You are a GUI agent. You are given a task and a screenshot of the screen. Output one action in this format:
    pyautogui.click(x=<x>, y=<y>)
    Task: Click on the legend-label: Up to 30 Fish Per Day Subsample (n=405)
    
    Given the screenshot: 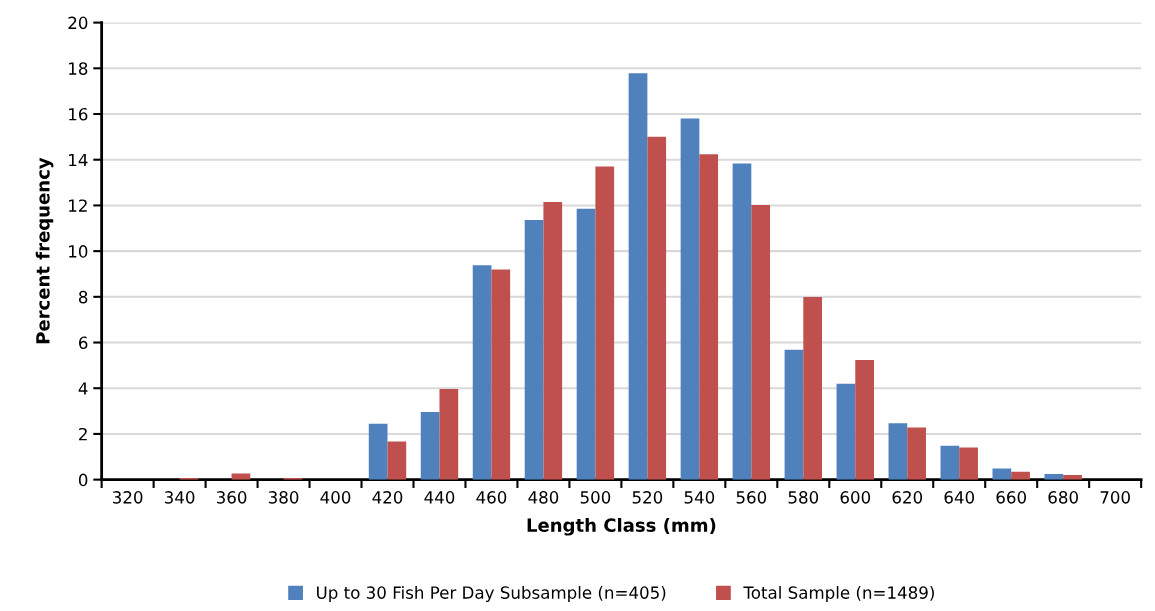 What is the action you would take?
    pyautogui.click(x=491, y=594)
    